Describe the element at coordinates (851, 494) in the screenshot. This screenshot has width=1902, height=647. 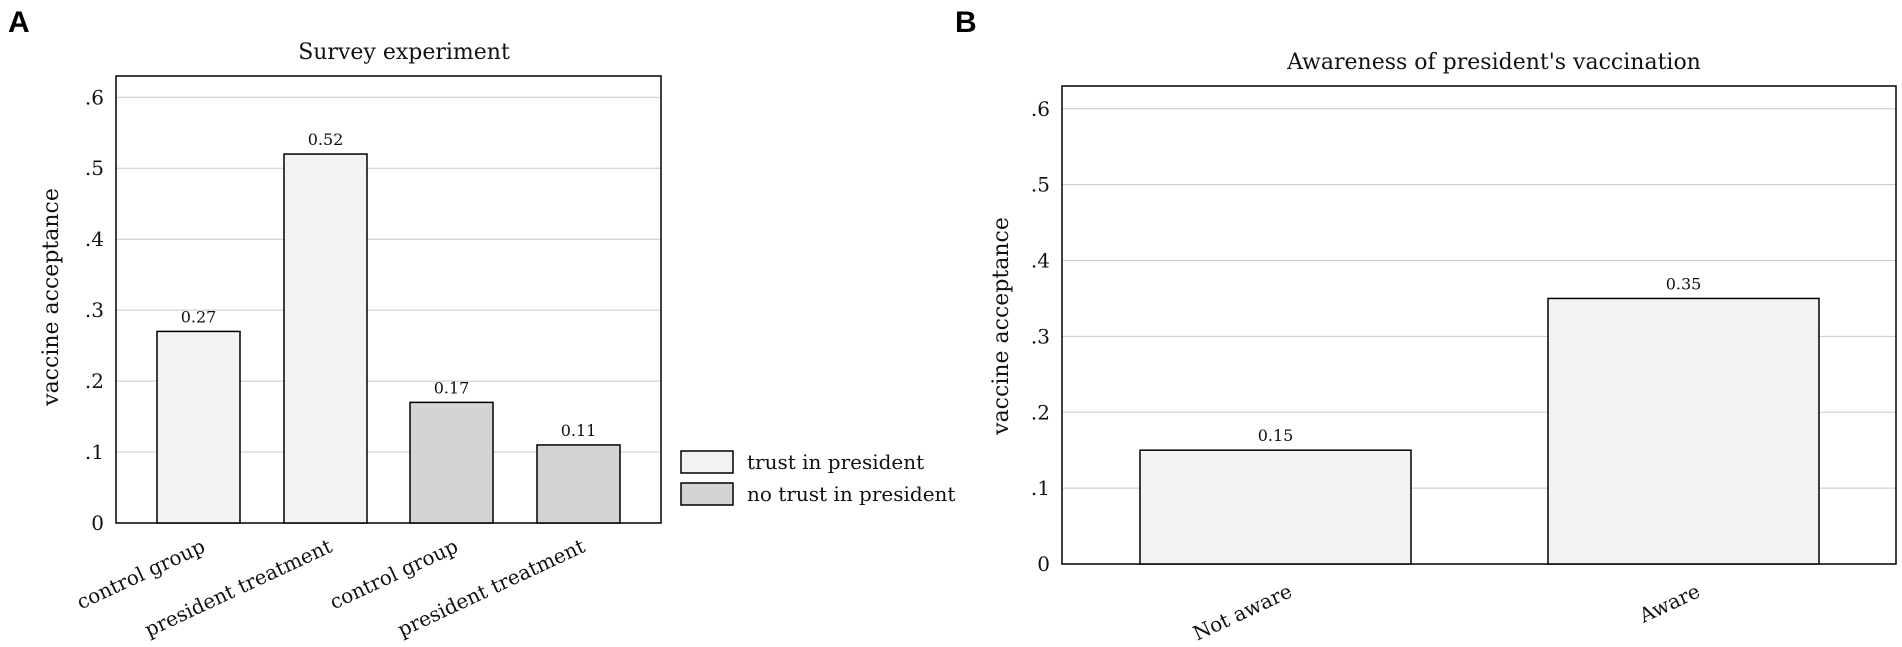
I see `legend-label: no trust in president` at that location.